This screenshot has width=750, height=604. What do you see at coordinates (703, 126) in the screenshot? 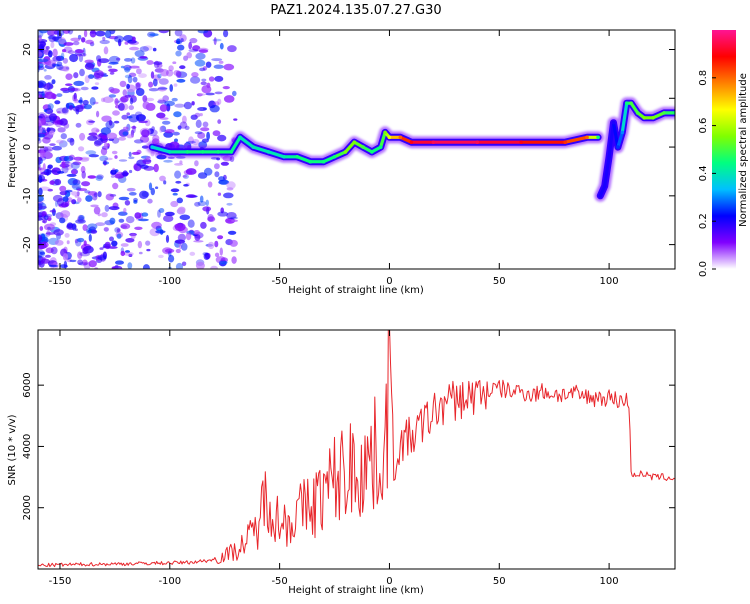
I see `colorbar-tick-label: 0.6` at bounding box center [703, 126].